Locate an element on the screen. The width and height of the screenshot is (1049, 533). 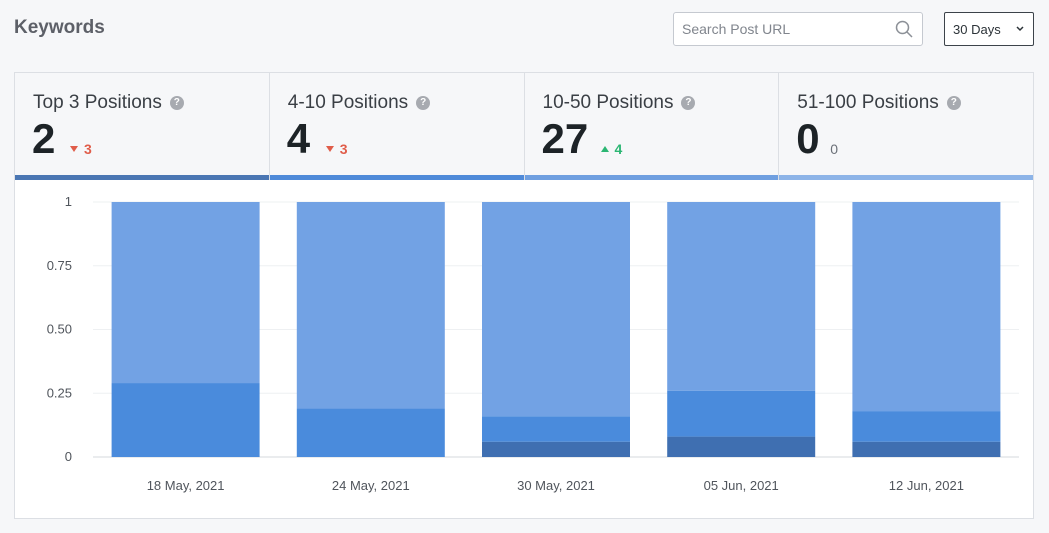
card-change: 0 is located at coordinates (834, 149).